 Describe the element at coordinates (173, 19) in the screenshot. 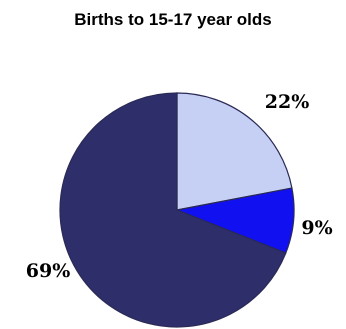

I see `chart-title: Births to 15-17 year olds` at that location.